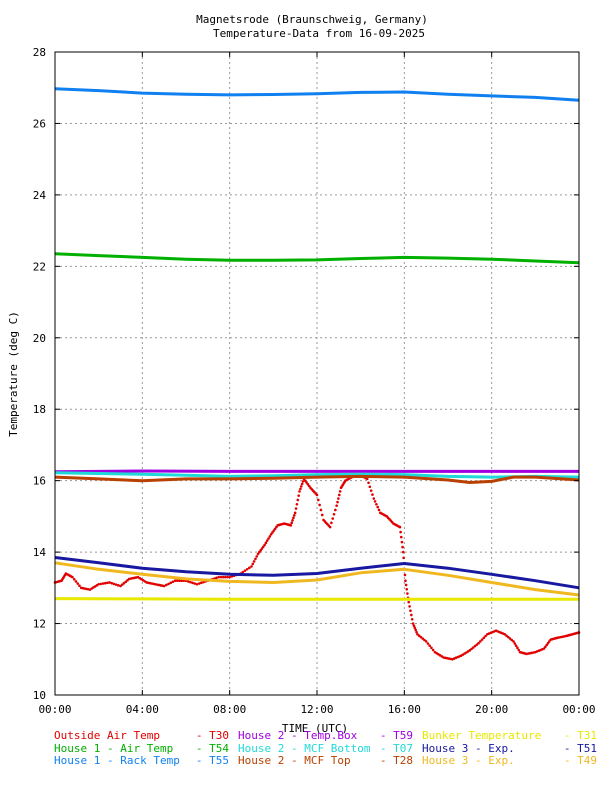 The image size is (600, 800). I want to click on y-tick-label: 12, so click(39, 624).